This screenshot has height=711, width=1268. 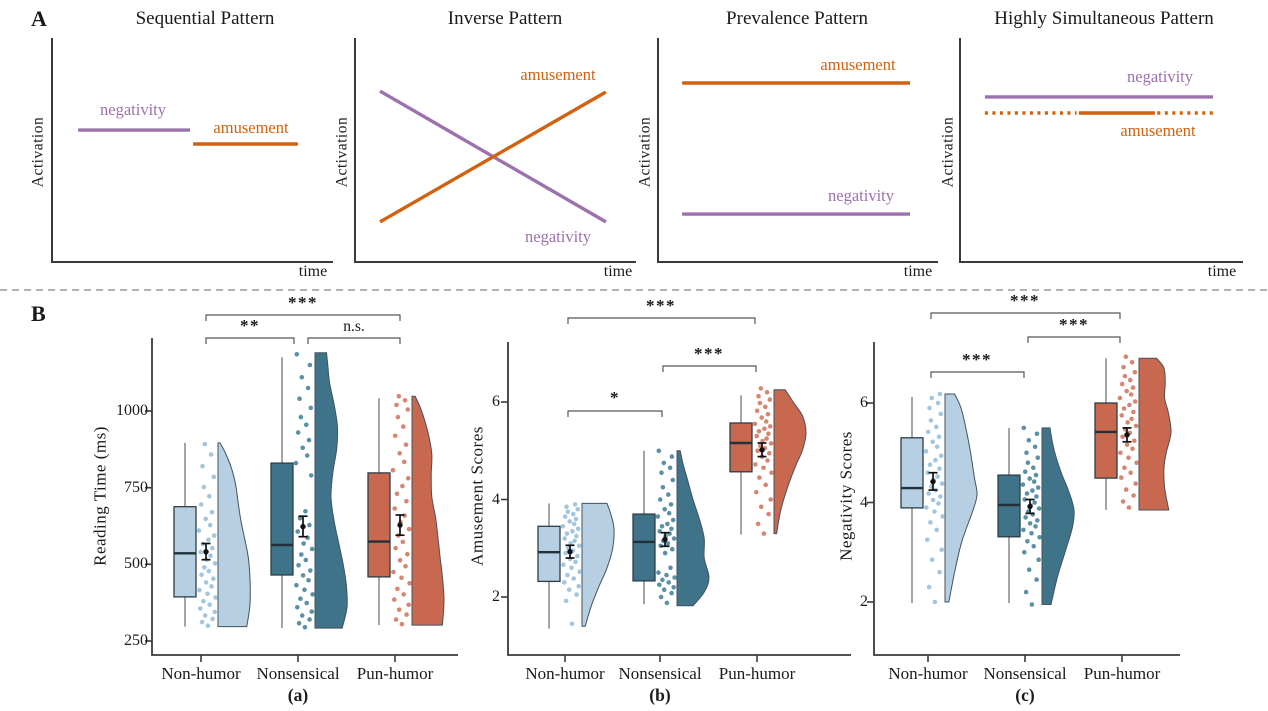 I want to click on series-label-amusement-1: amusement, so click(x=251, y=127).